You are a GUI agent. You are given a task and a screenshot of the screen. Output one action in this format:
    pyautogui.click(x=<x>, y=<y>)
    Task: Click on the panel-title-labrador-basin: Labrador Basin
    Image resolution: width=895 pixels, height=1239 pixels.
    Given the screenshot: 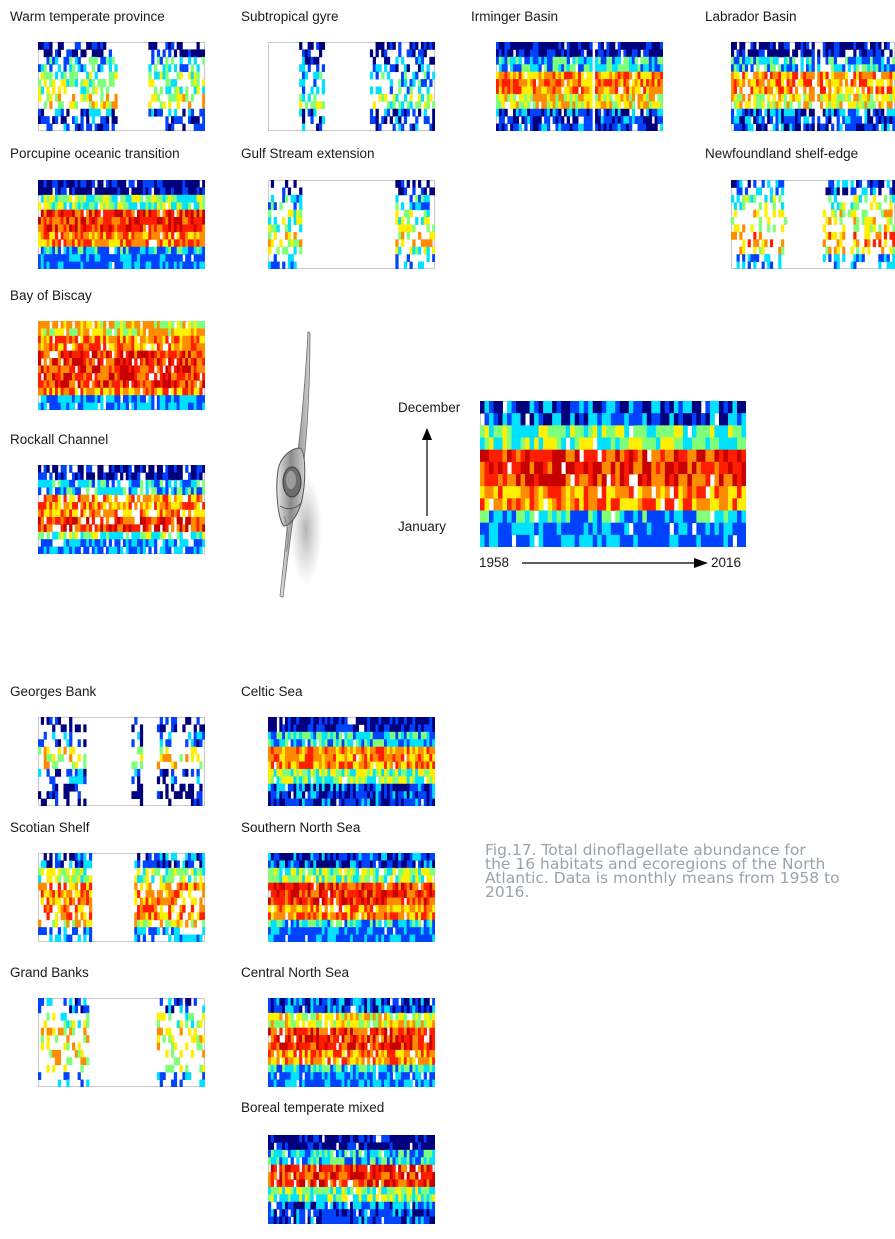 What is the action you would take?
    pyautogui.click(x=751, y=16)
    